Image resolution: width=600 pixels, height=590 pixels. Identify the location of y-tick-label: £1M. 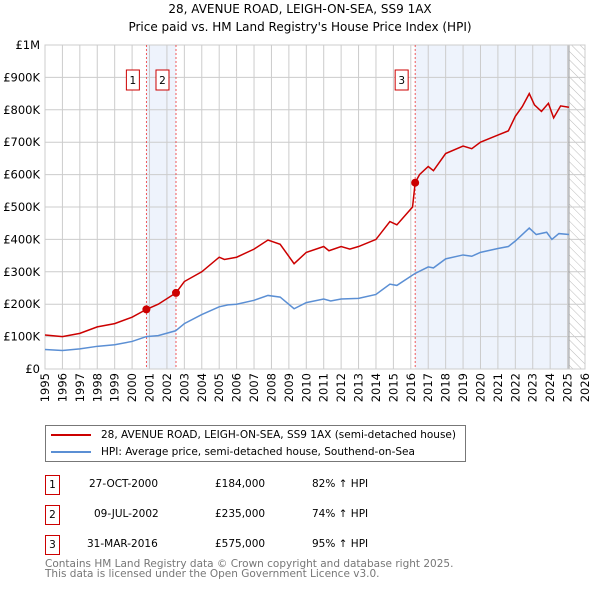
(27, 45).